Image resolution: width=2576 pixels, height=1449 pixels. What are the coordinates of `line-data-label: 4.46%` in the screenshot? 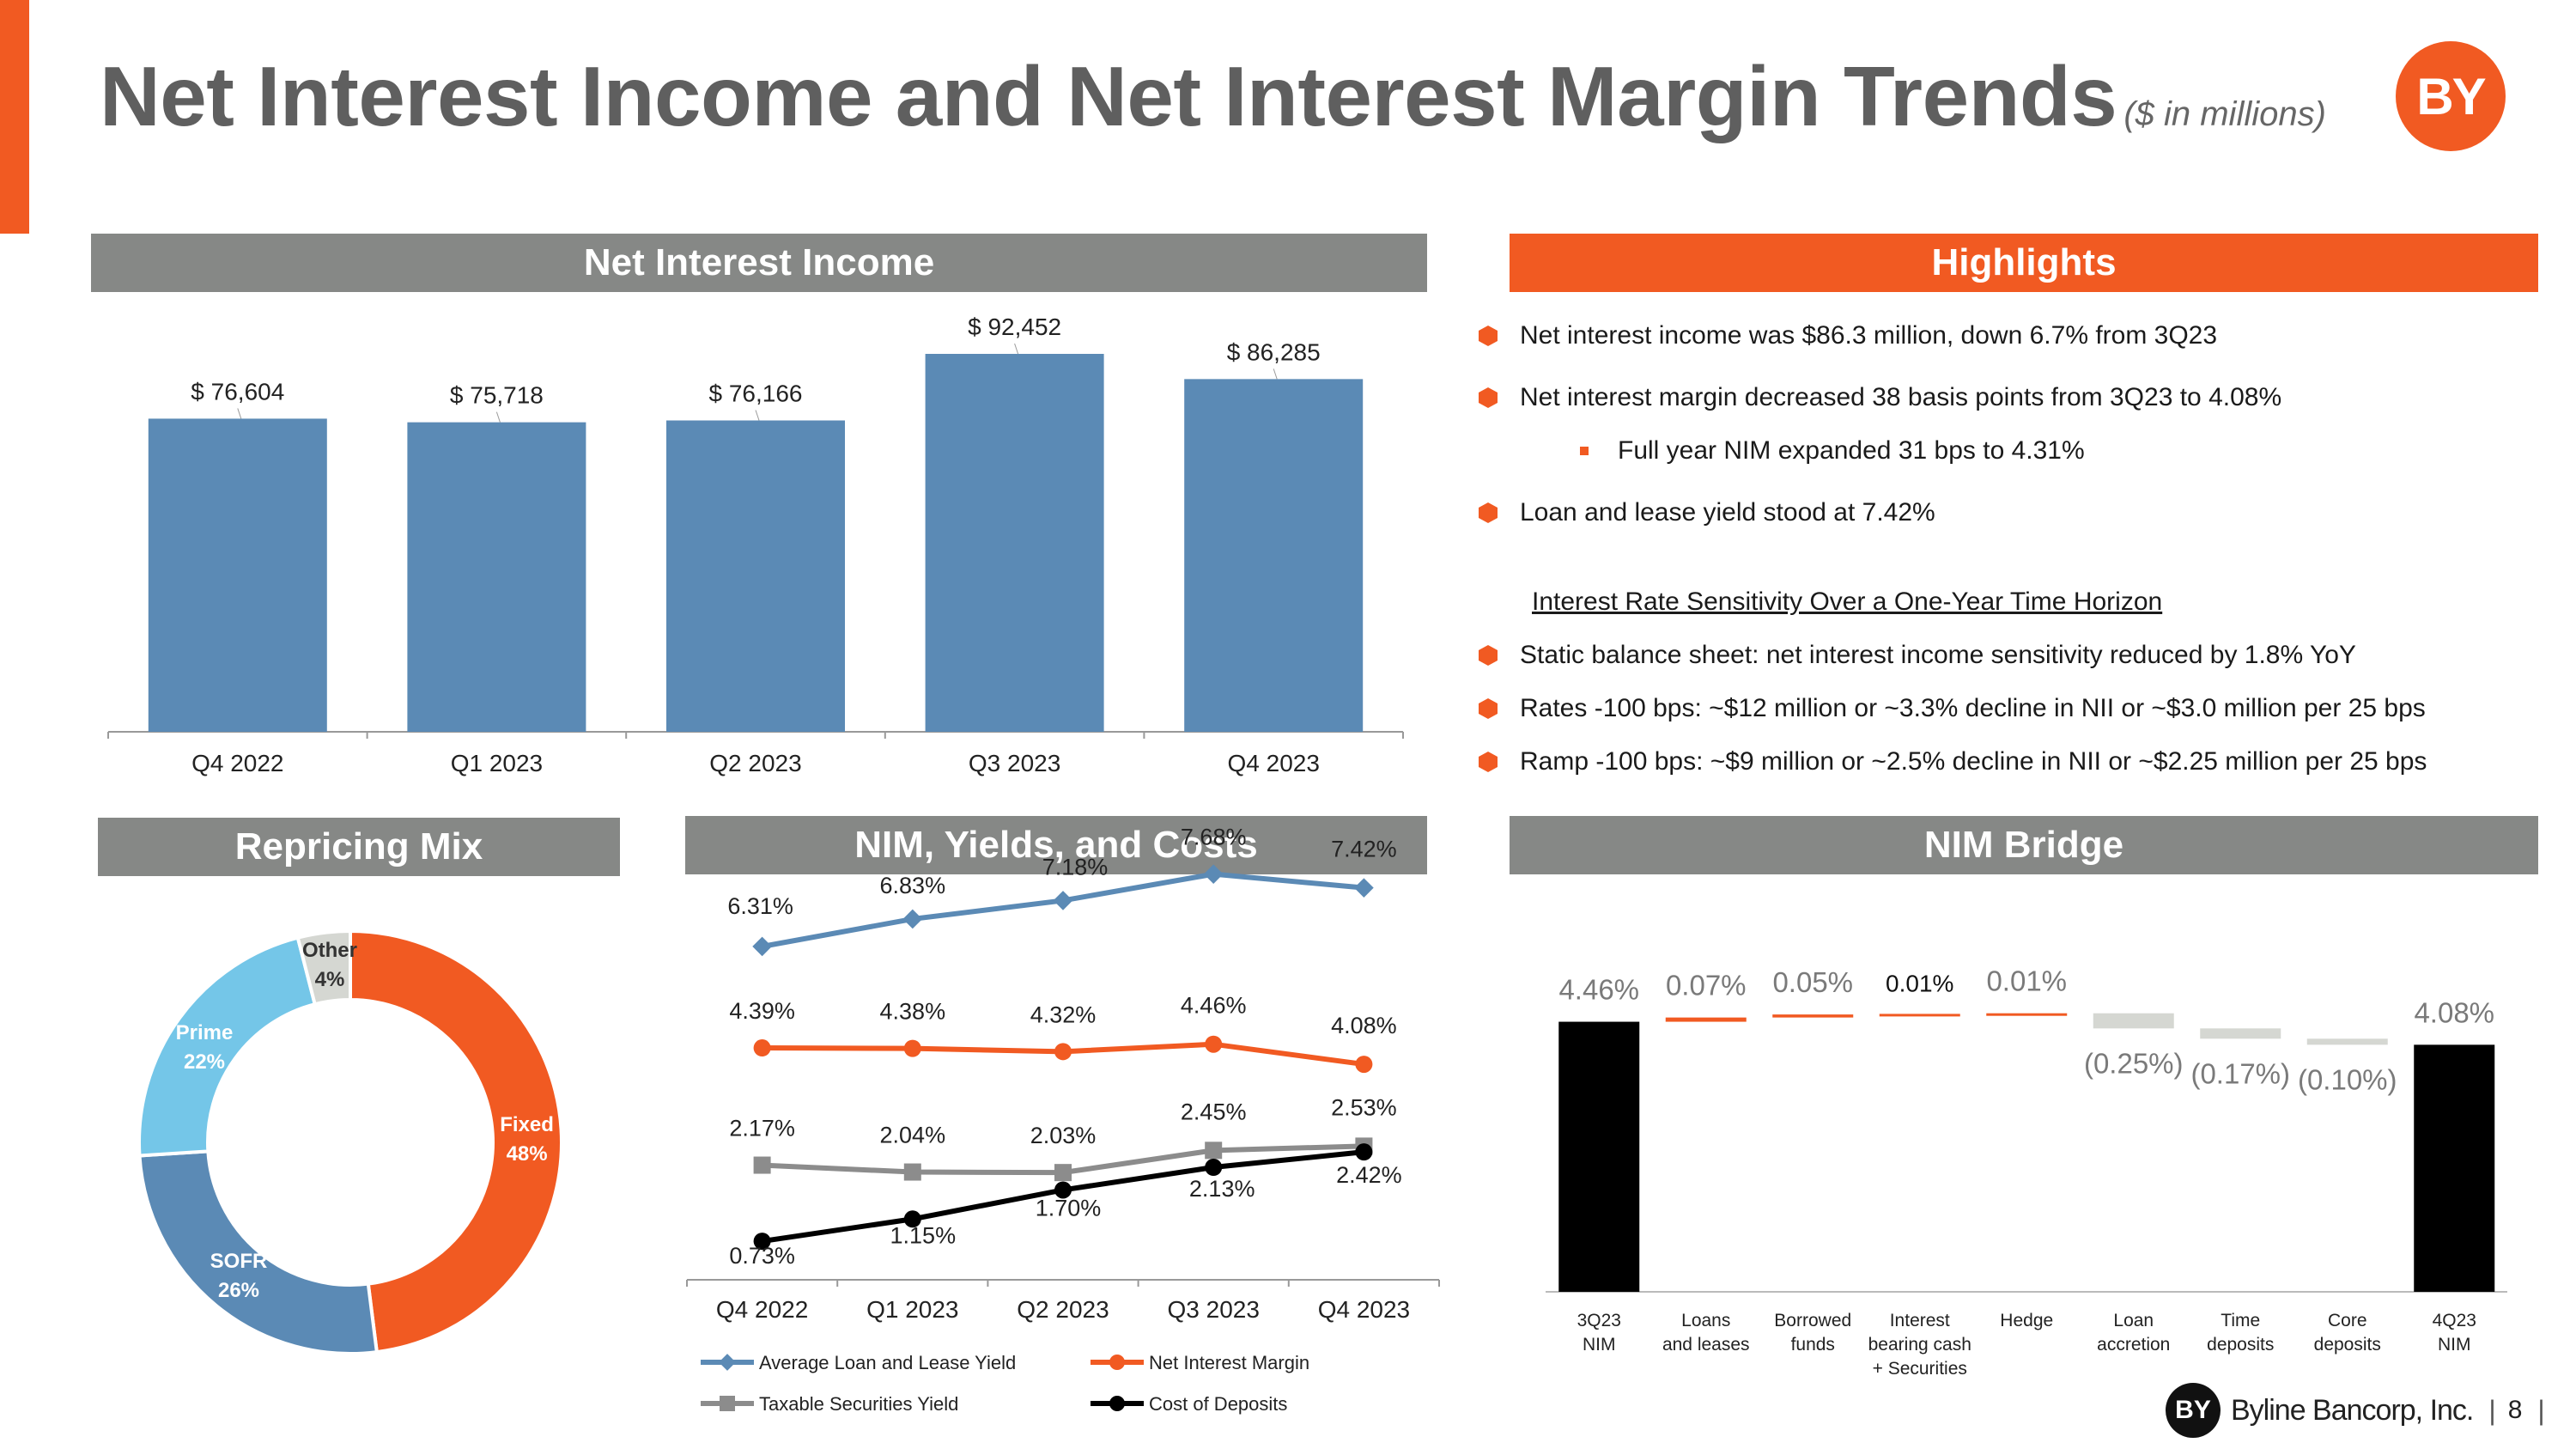 It's located at (1214, 1006).